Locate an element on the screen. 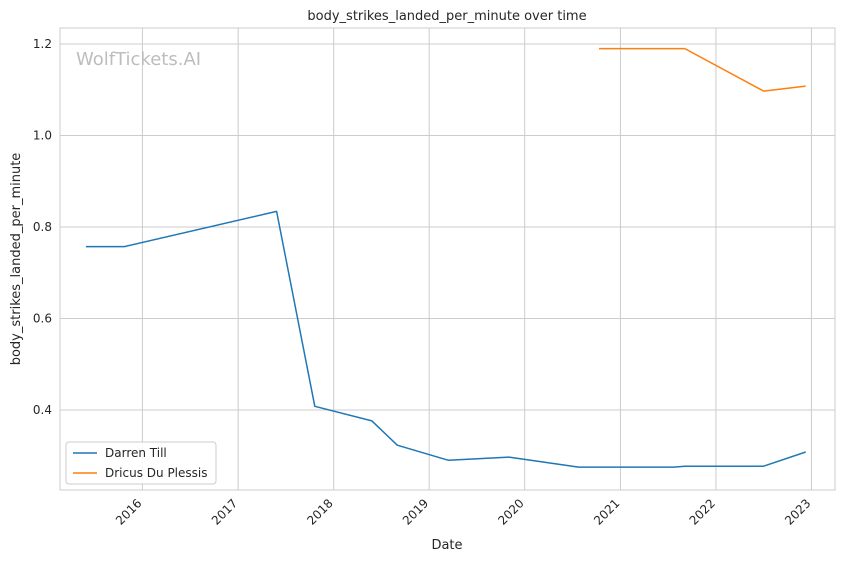 The image size is (844, 561). y-tick-label: 0.4 is located at coordinates (42, 410).